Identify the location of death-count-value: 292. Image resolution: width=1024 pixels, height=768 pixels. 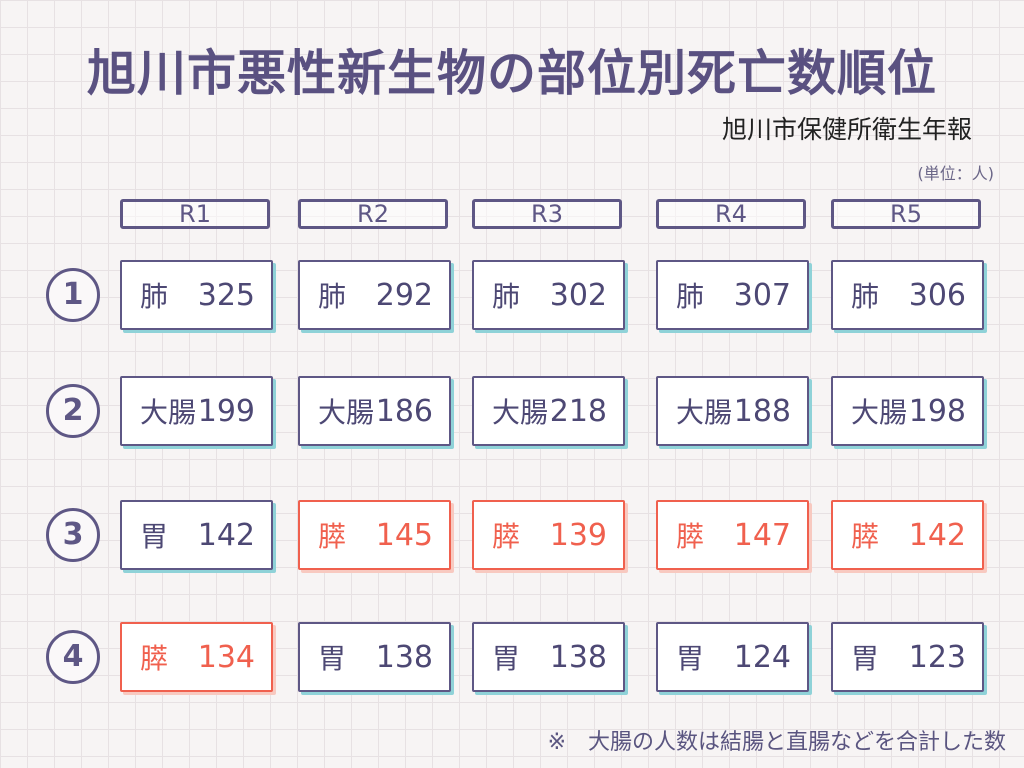
(404, 295).